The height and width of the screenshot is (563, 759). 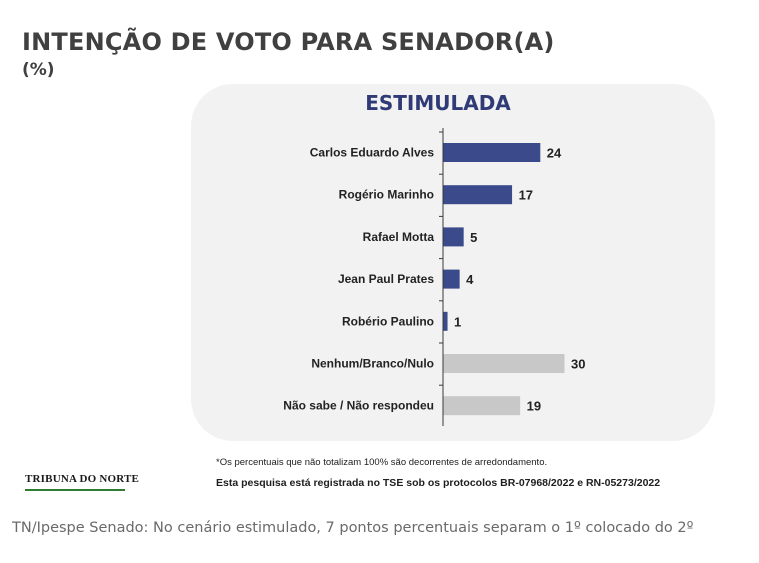 What do you see at coordinates (526, 195) in the screenshot?
I see `data-label: 17` at bounding box center [526, 195].